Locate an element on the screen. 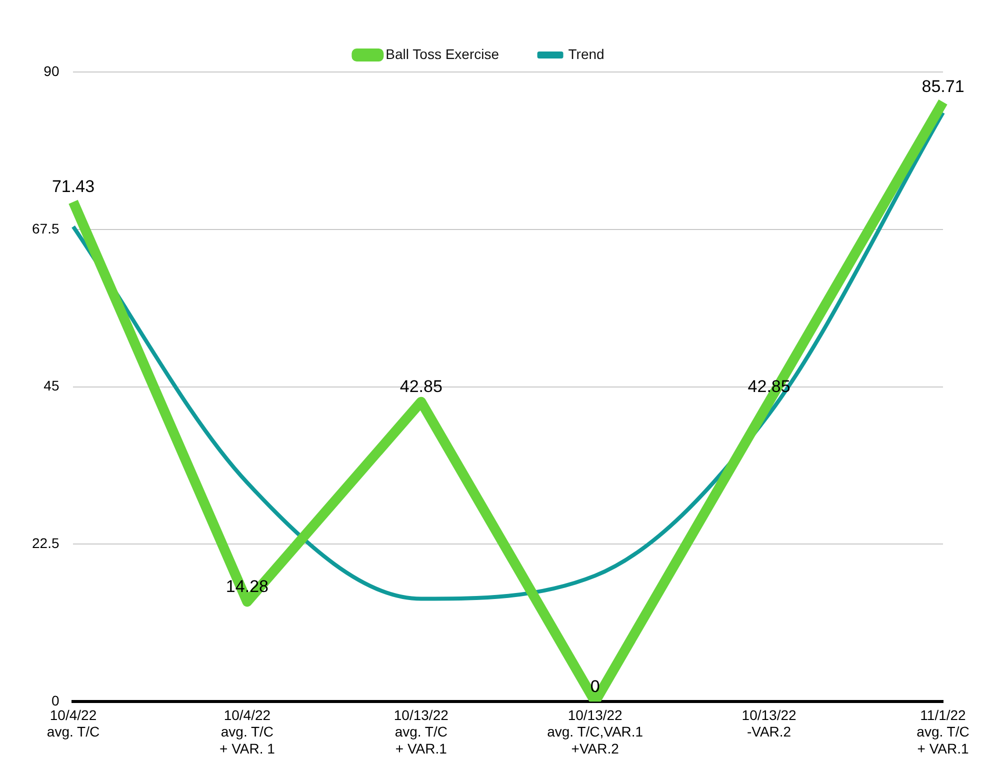 The image size is (995, 772). data-label: 71.43 is located at coordinates (73, 186).